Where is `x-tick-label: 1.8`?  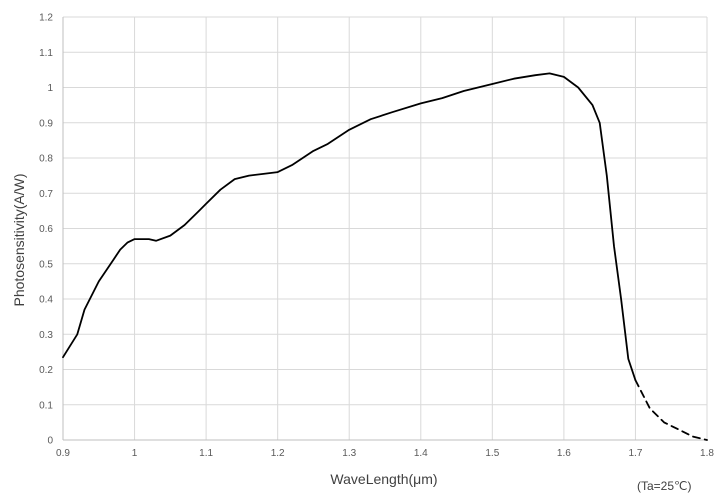
x-tick-label: 1.8 is located at coordinates (707, 453).